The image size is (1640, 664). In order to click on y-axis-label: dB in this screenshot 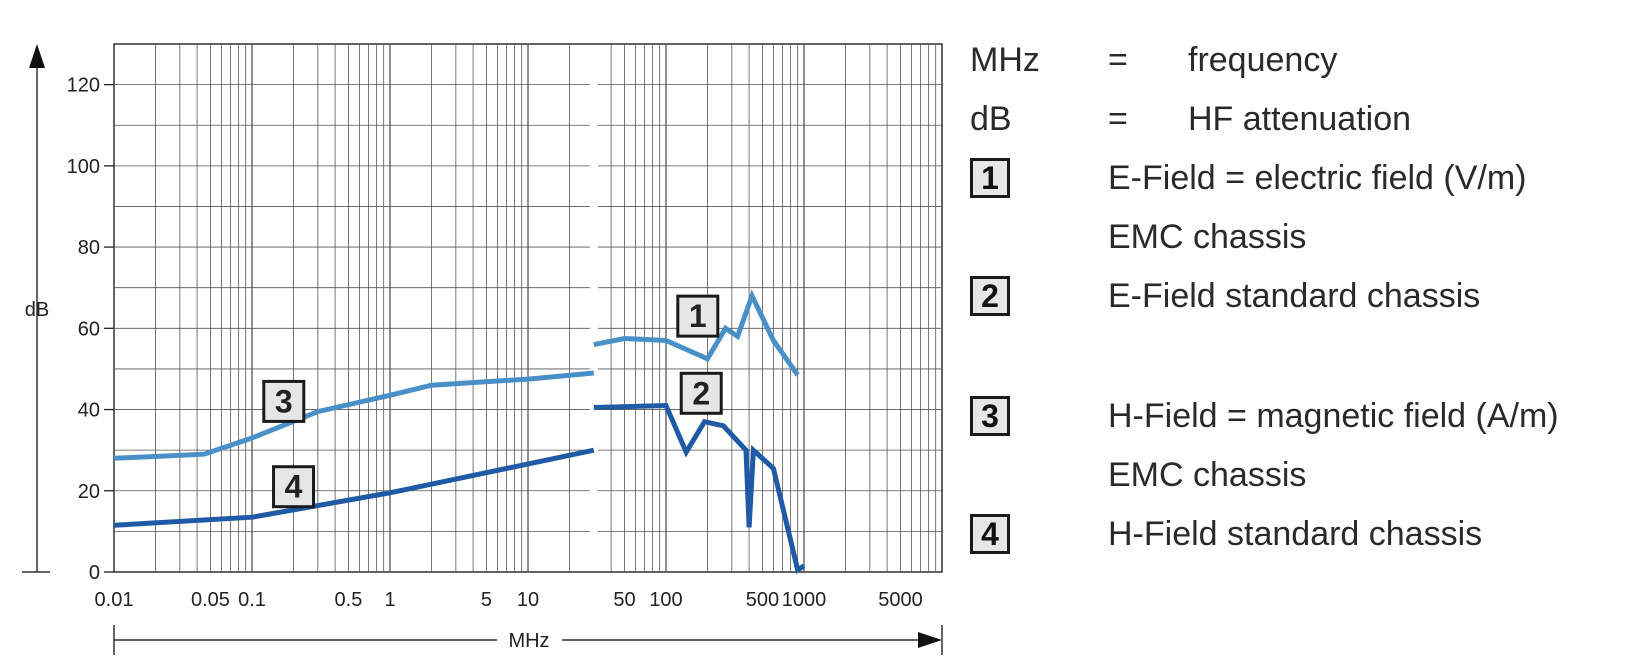, I will do `click(37, 310)`.